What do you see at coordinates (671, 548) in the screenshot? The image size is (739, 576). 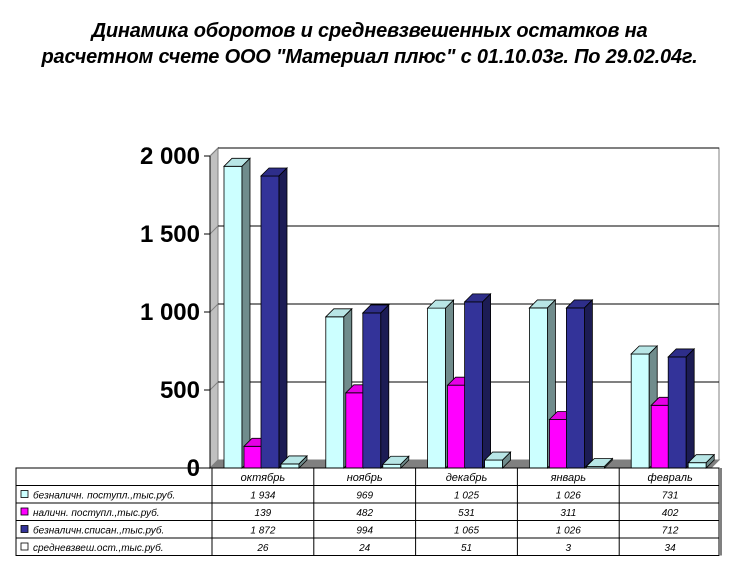 I see `data-table-value: 34` at bounding box center [671, 548].